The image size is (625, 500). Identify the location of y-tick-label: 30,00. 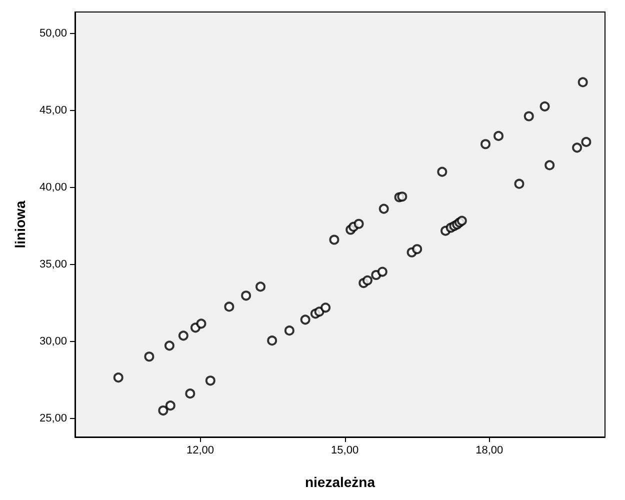
(53, 342).